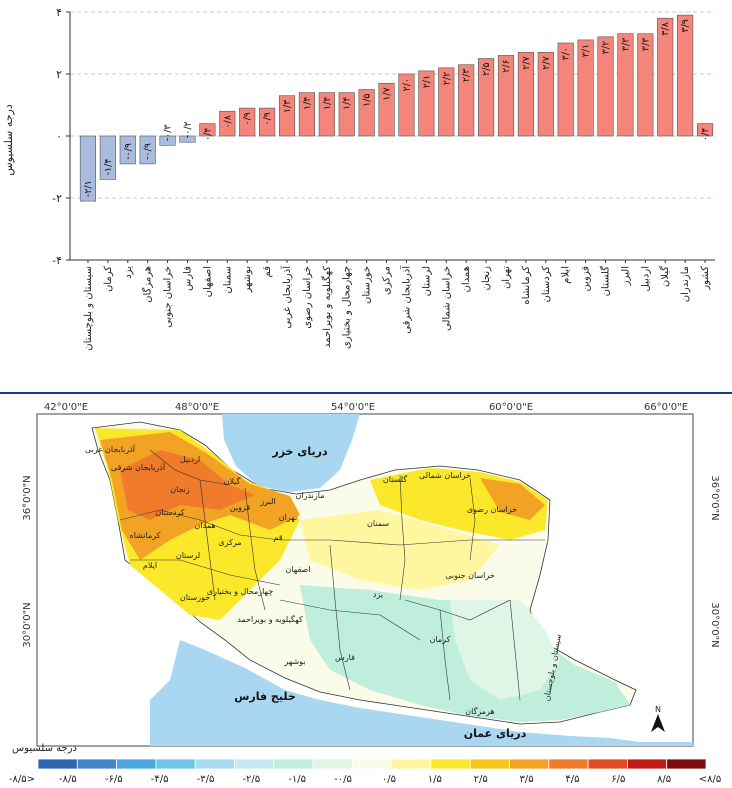  I want to click on value-label: -۰/۳, so click(168, 132).